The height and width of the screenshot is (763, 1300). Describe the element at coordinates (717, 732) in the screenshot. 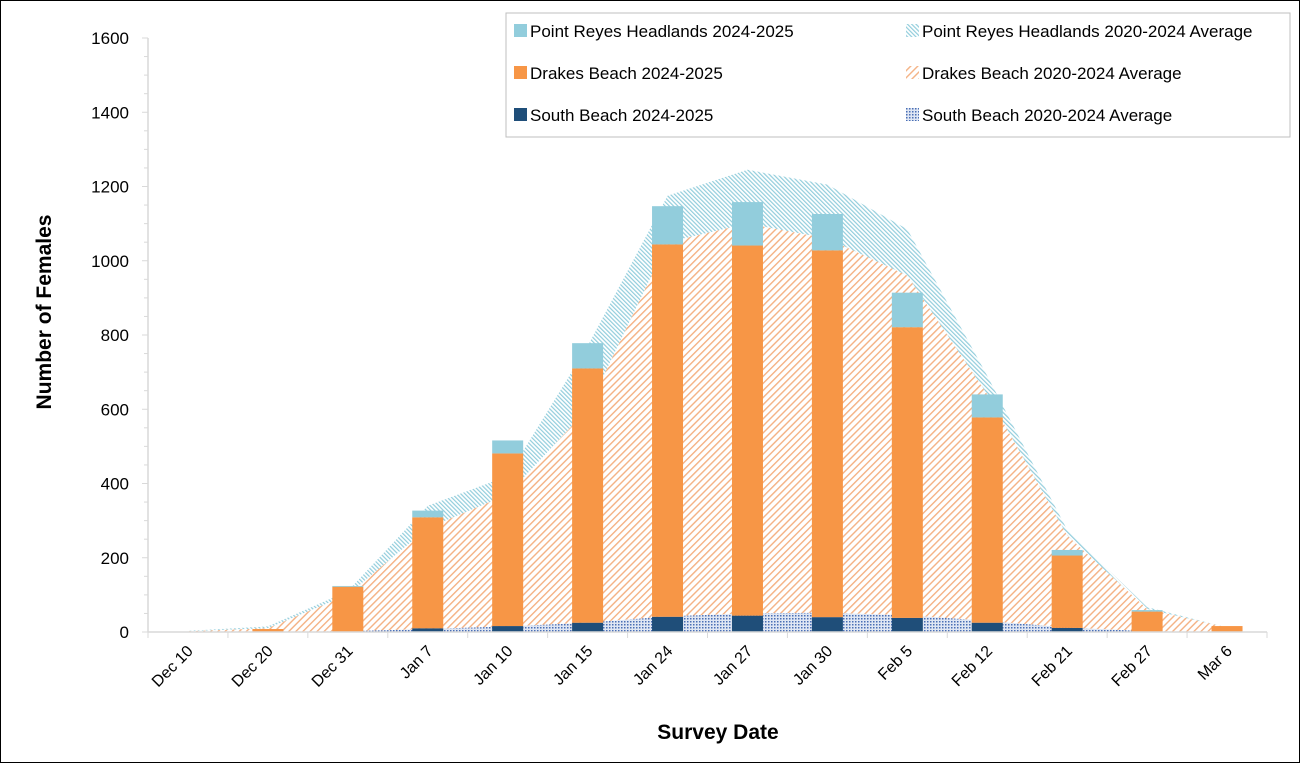

I see `x-axis-label: Survey Date` at that location.